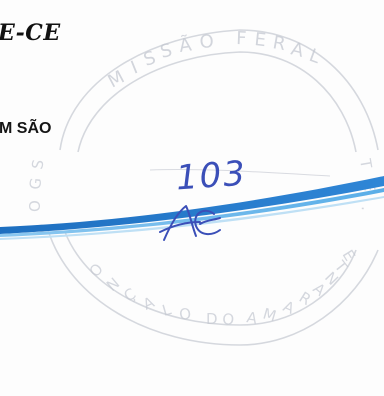 Image resolution: width=384 pixels, height=396 pixels. I want to click on svg-text: F, so click(241, 38).